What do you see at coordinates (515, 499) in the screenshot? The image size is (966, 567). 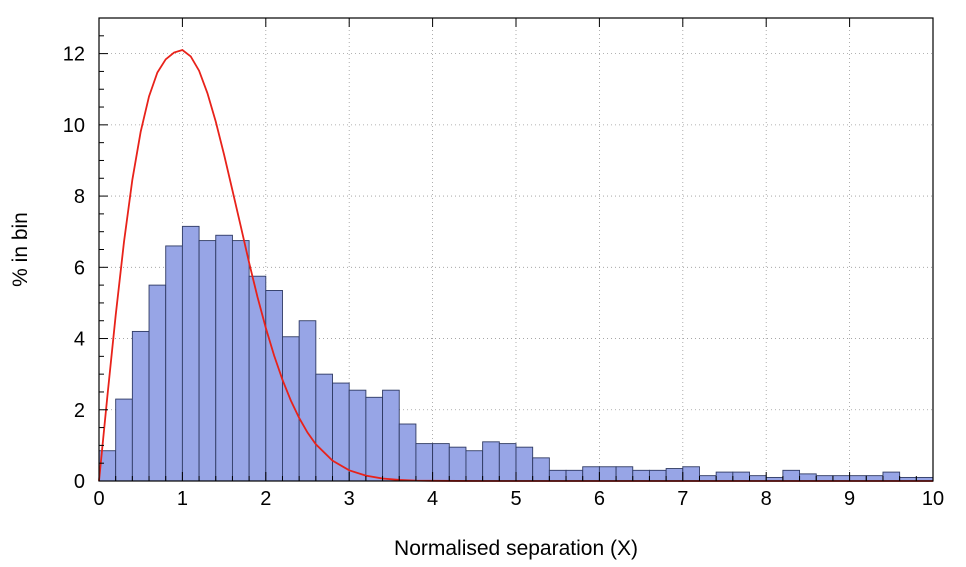 I see `x-tick-label: 5` at bounding box center [515, 499].